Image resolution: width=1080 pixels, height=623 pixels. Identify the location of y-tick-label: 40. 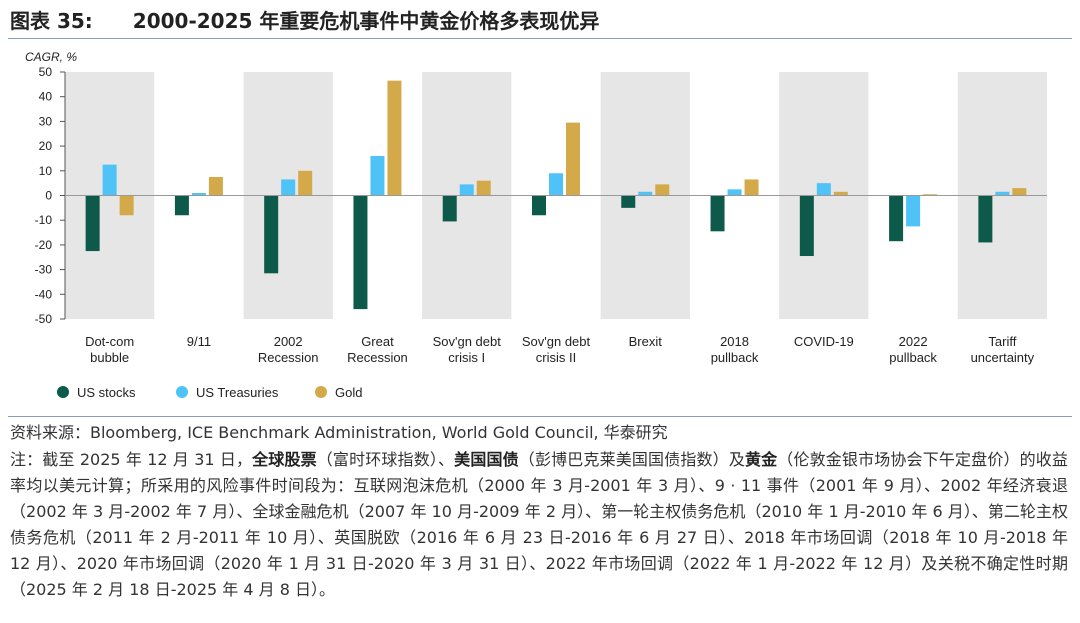
(46, 97).